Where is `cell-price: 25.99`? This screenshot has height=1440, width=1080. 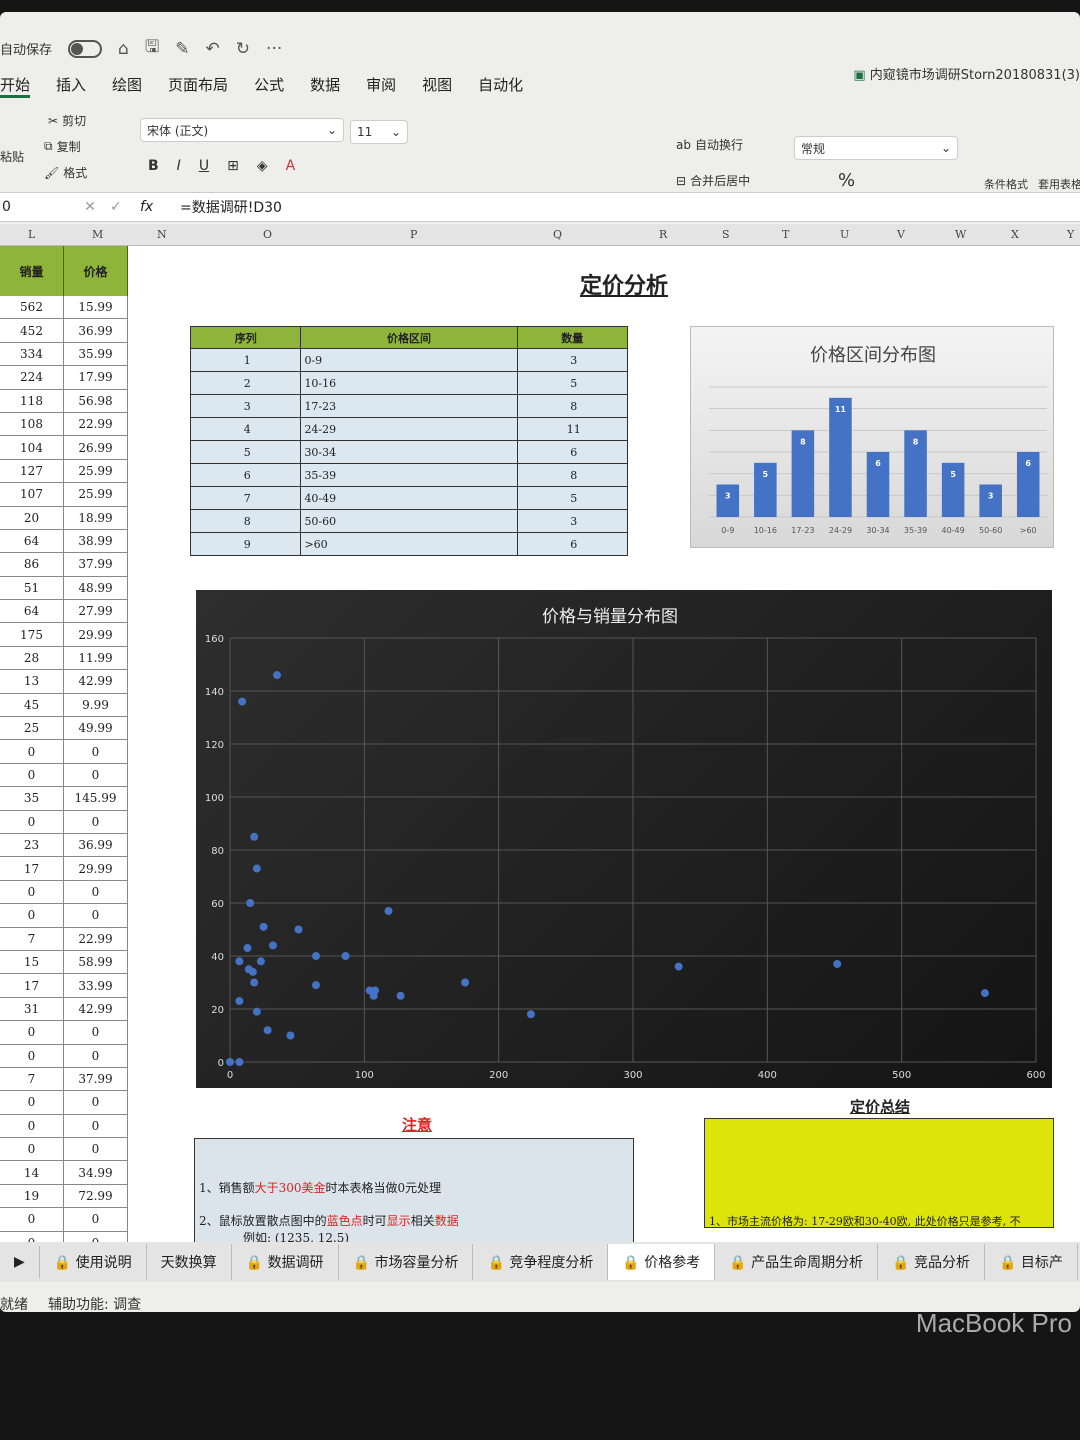
cell-price: 25.99 is located at coordinates (96, 494).